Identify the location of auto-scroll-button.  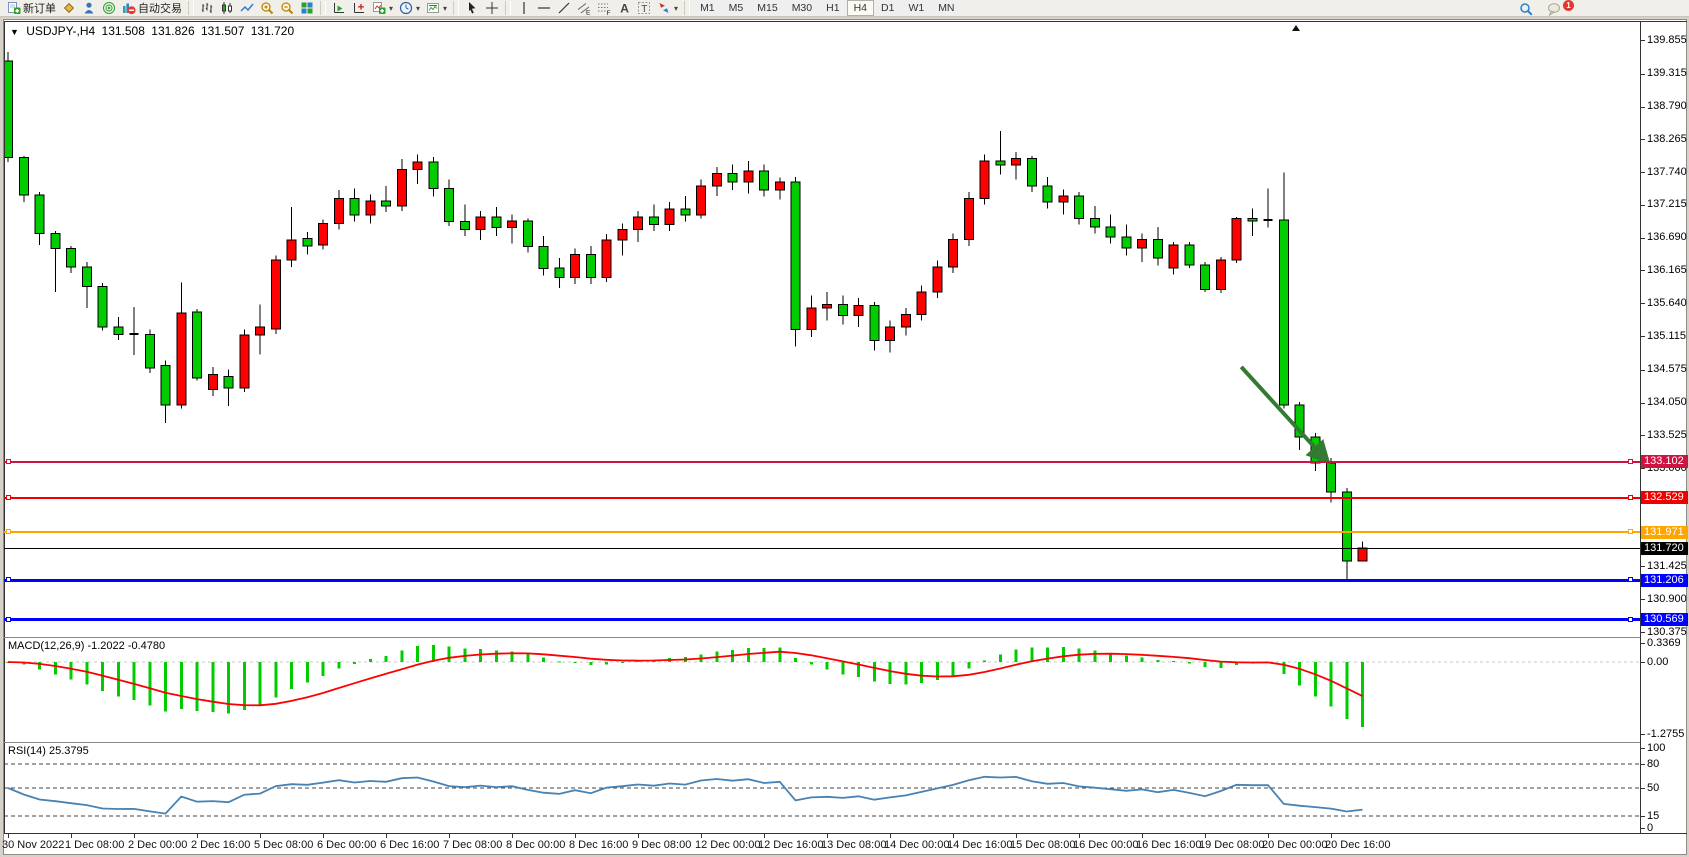
(339, 8).